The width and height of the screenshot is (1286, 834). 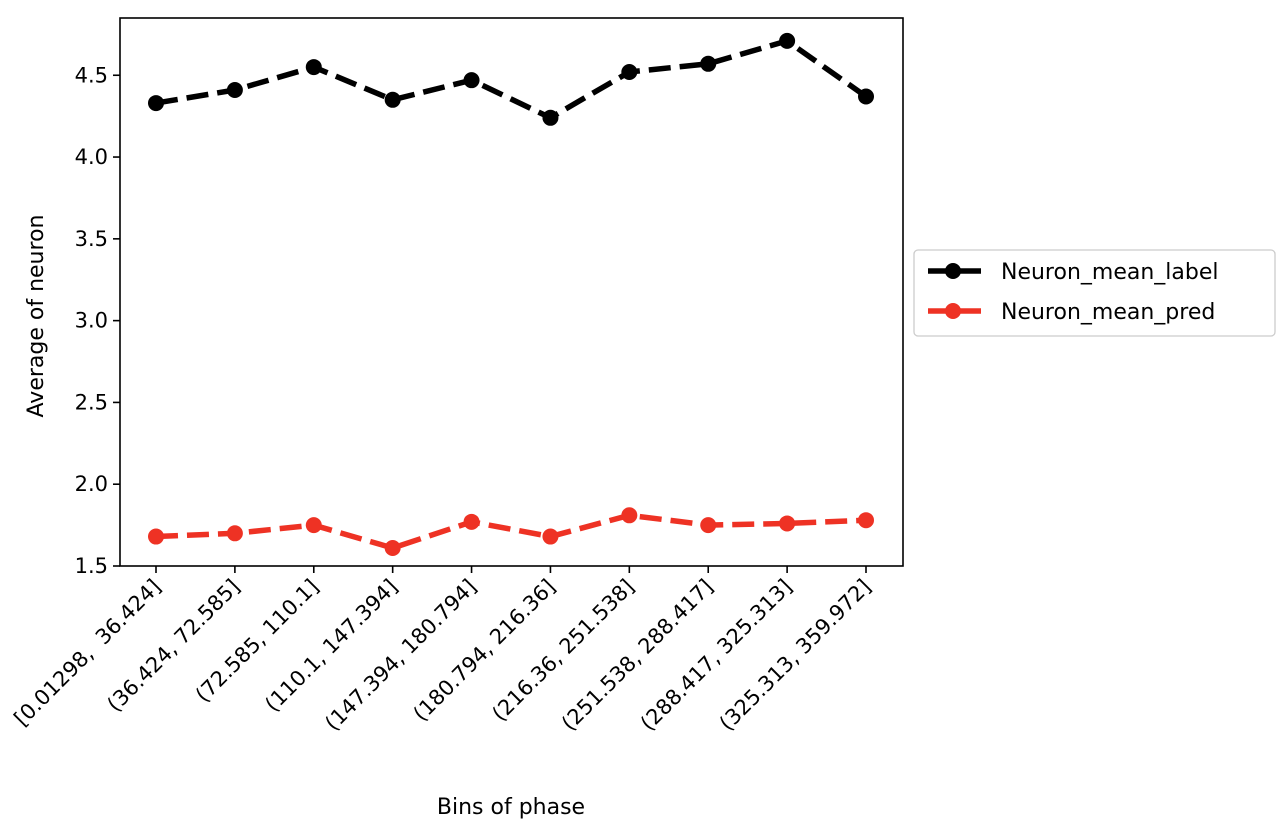 What do you see at coordinates (563, 650) in the screenshot?
I see `x-tick-label: (216.36, 251.538]` at bounding box center [563, 650].